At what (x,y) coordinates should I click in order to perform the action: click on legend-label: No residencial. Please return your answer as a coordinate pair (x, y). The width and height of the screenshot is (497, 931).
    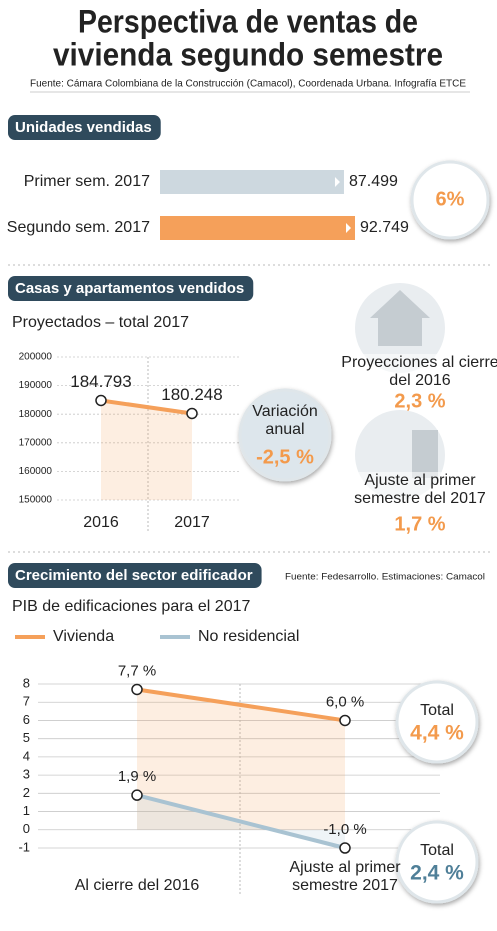
    Looking at the image, I should click on (248, 636).